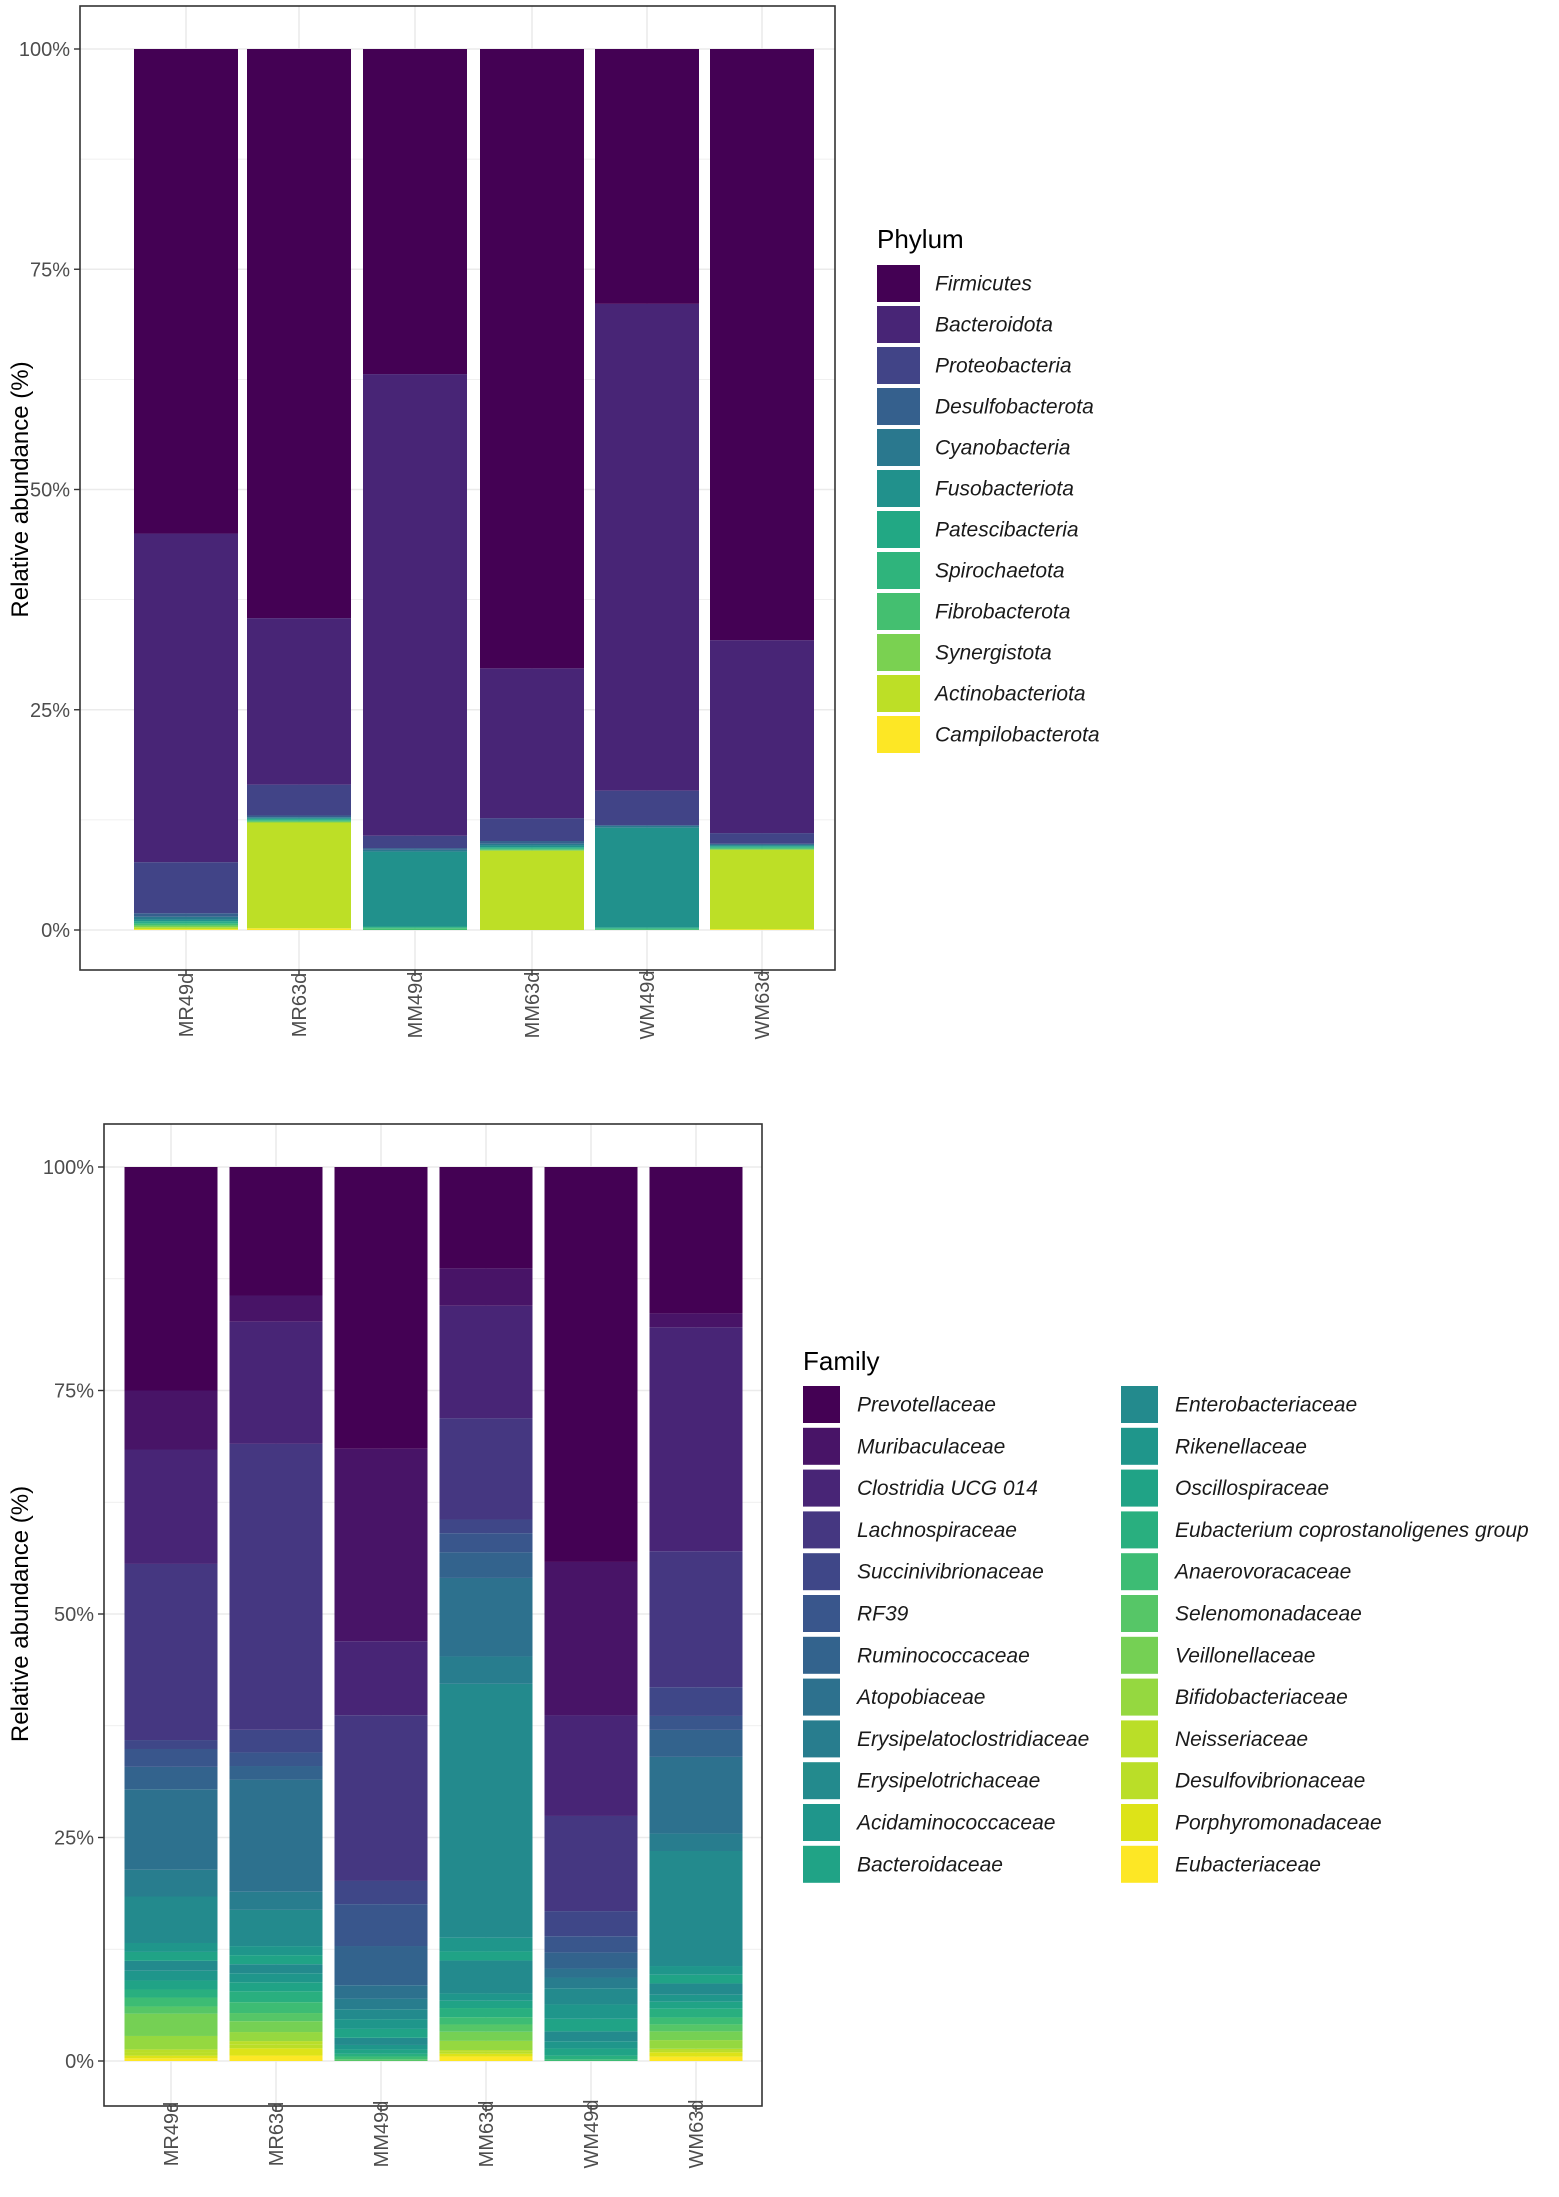 This screenshot has height=2197, width=1559. I want to click on legend-entry-erysipelatoclostridiaceae: Erysipelatoclostridiaceae, so click(973, 1739).